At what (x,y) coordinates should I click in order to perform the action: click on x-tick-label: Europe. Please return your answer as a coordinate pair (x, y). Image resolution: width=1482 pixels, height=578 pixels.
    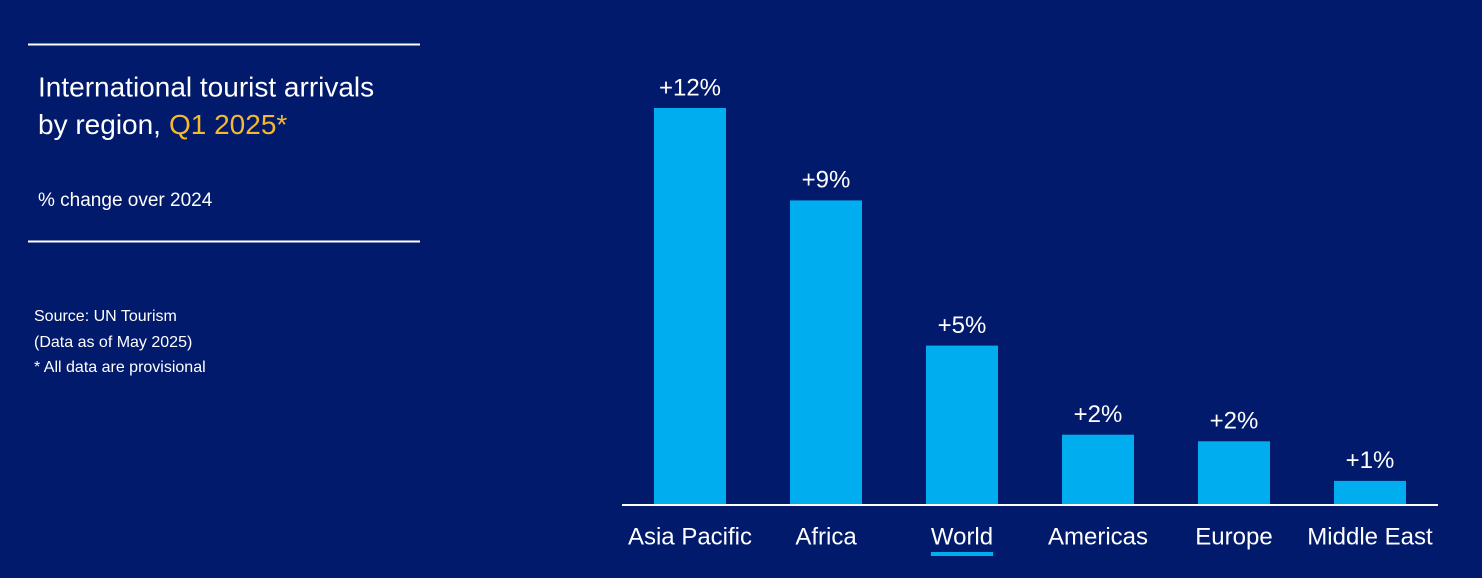
    Looking at the image, I should click on (1233, 536).